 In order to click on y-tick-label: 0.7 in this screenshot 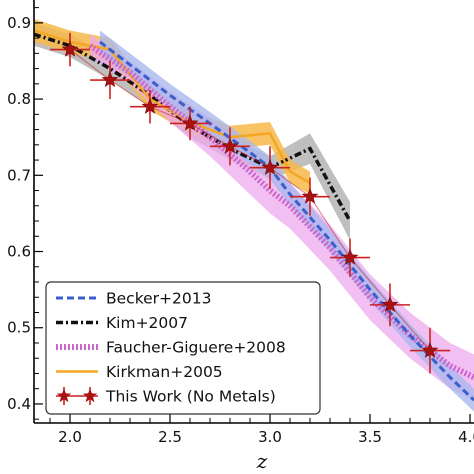, I will do `click(19, 175)`.